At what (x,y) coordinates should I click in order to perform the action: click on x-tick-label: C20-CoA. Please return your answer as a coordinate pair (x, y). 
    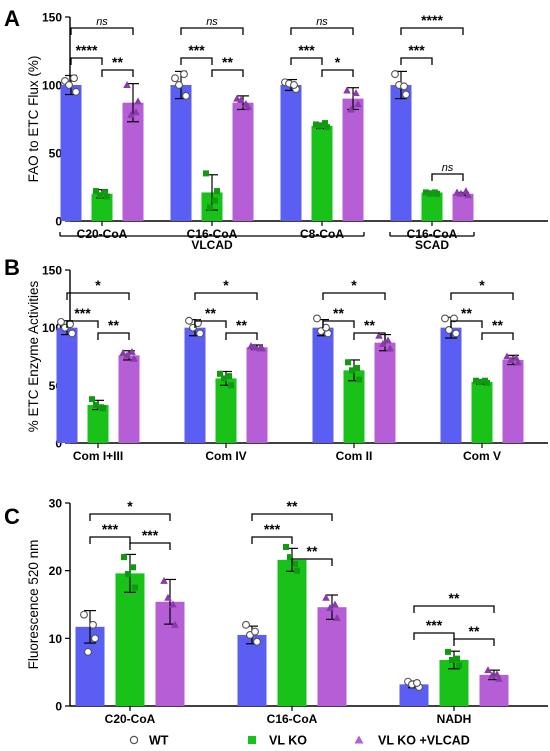
    Looking at the image, I should click on (102, 234).